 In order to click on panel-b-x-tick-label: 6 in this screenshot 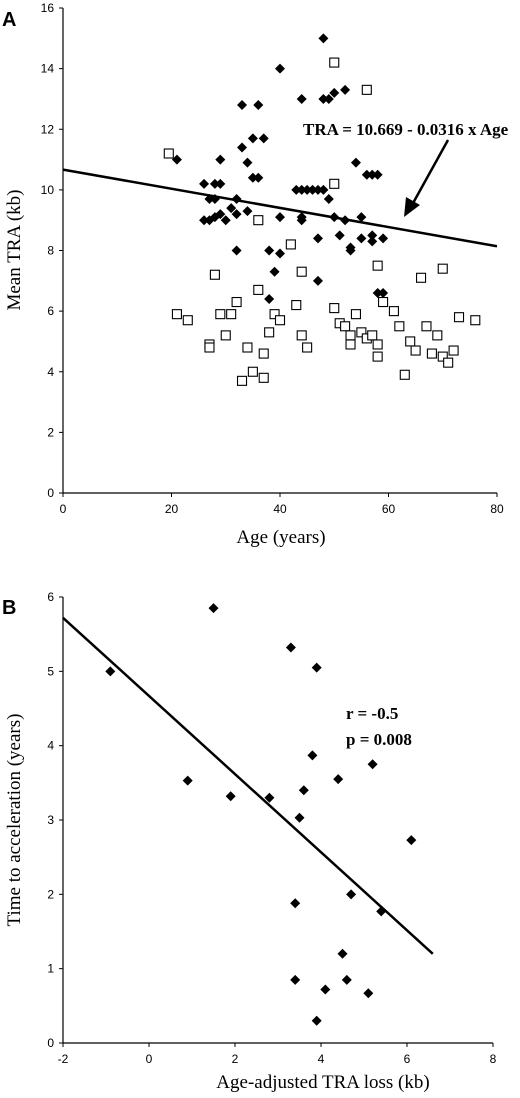, I will do `click(407, 1059)`.